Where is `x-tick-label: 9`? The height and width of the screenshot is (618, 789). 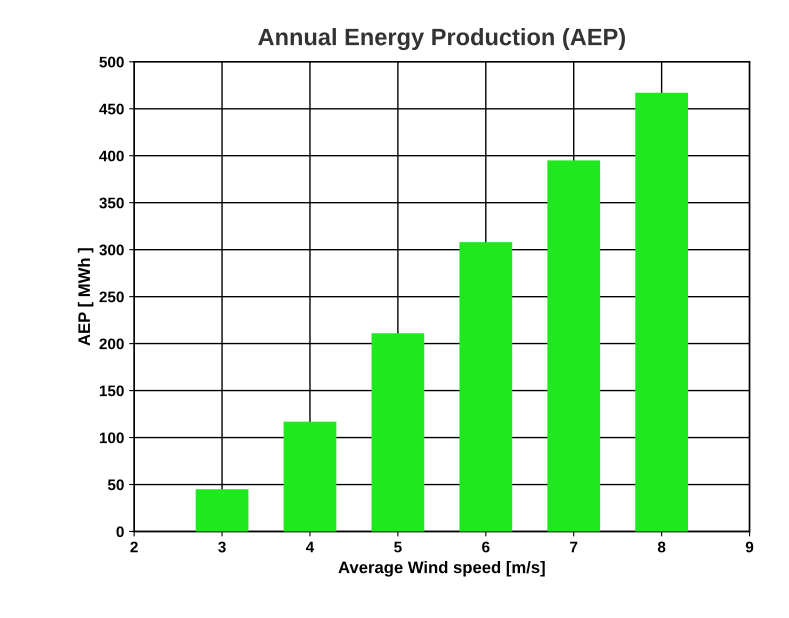 x-tick-label: 9 is located at coordinates (750, 547).